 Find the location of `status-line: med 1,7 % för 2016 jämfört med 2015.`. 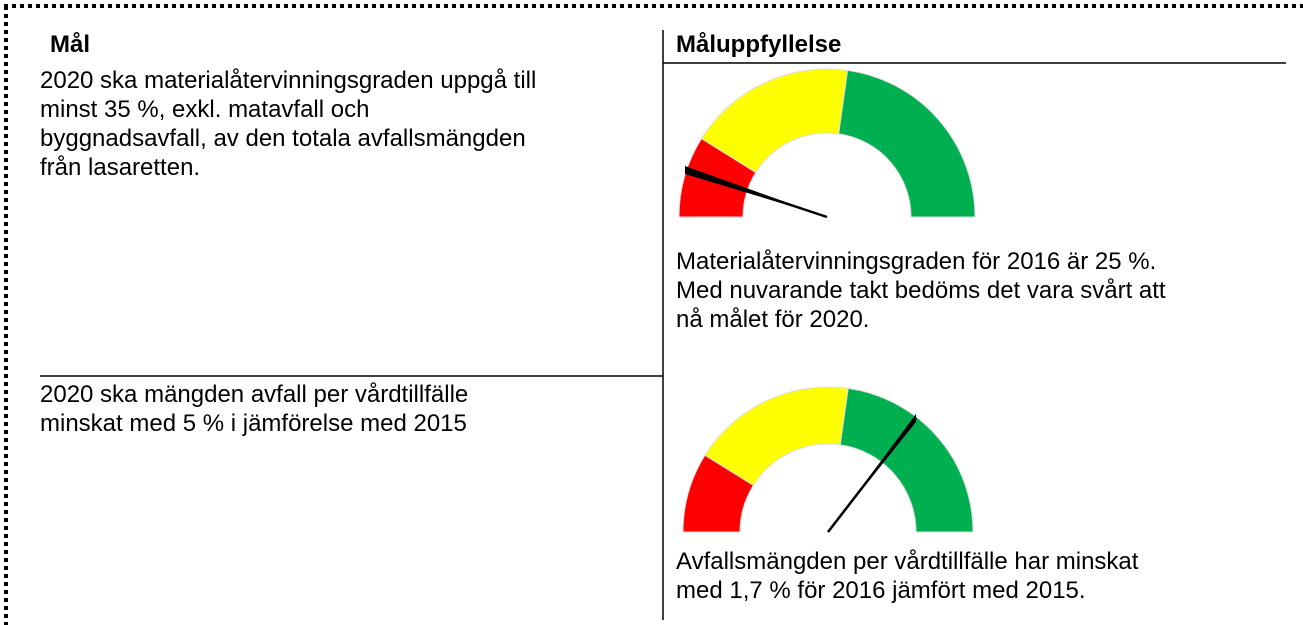

status-line: med 1,7 % för 2016 jämfört med 2015. is located at coordinates (881, 590).